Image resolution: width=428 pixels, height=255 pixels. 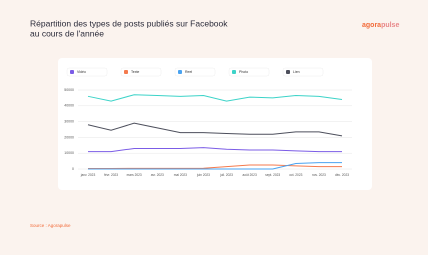 What do you see at coordinates (69, 153) in the screenshot?
I see `y-tick-label: 10000` at bounding box center [69, 153].